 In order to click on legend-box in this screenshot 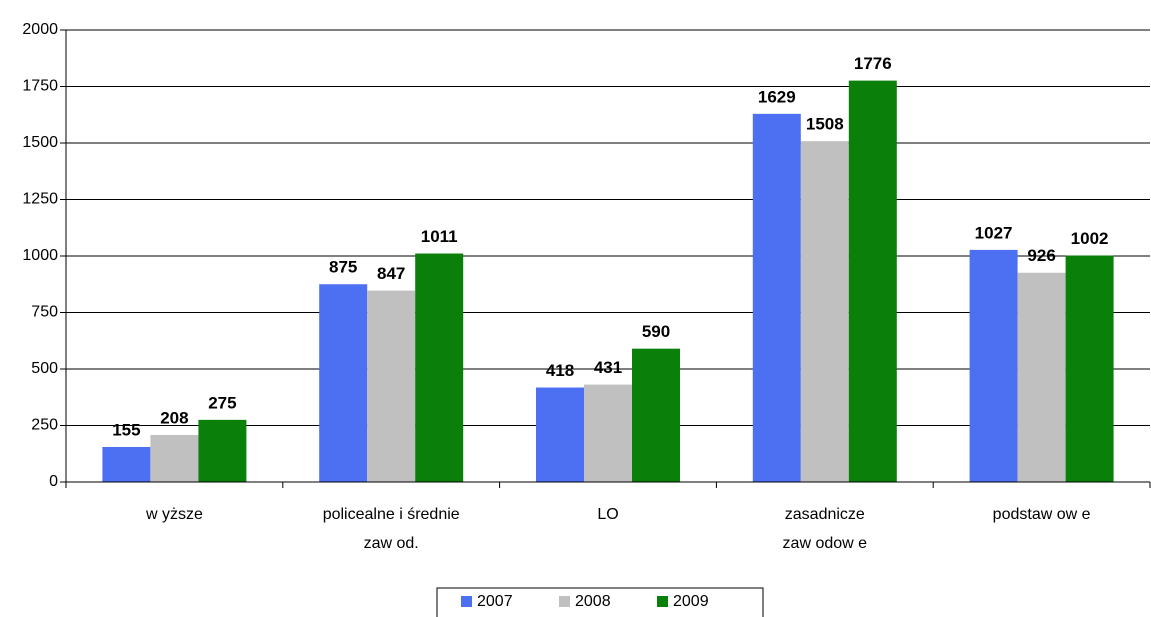, I will do `click(600, 602)`.